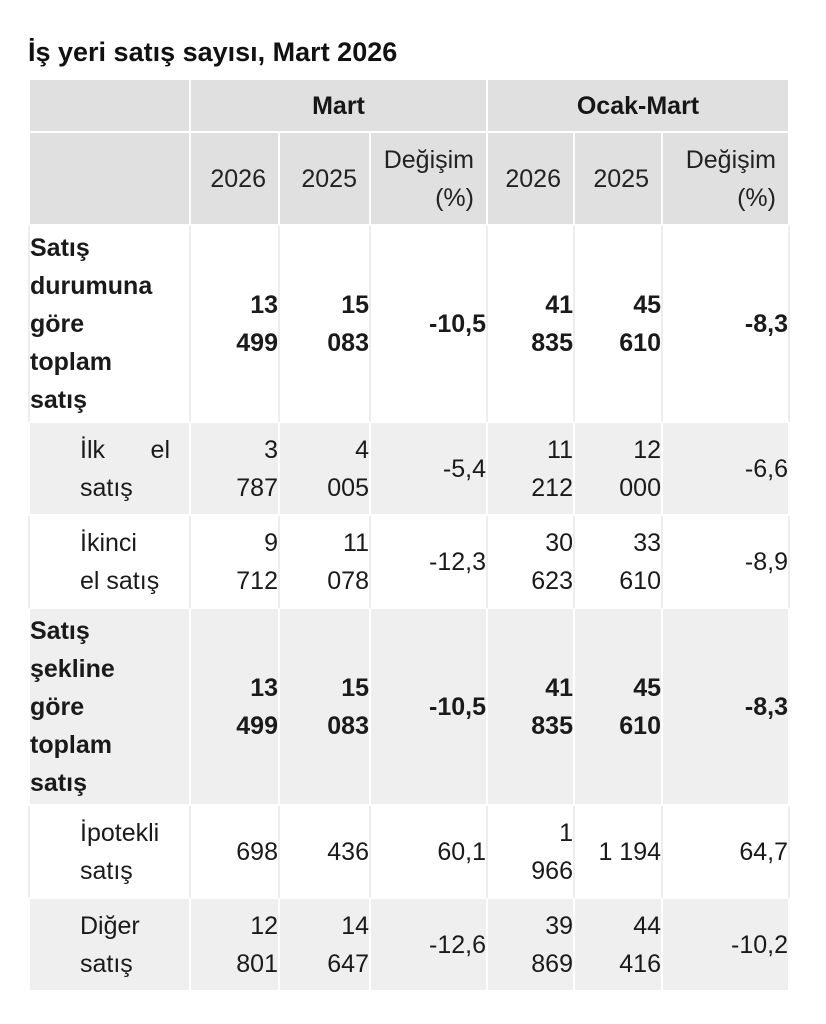 The height and width of the screenshot is (1024, 826). I want to click on value-cell: 44 416, so click(619, 945).